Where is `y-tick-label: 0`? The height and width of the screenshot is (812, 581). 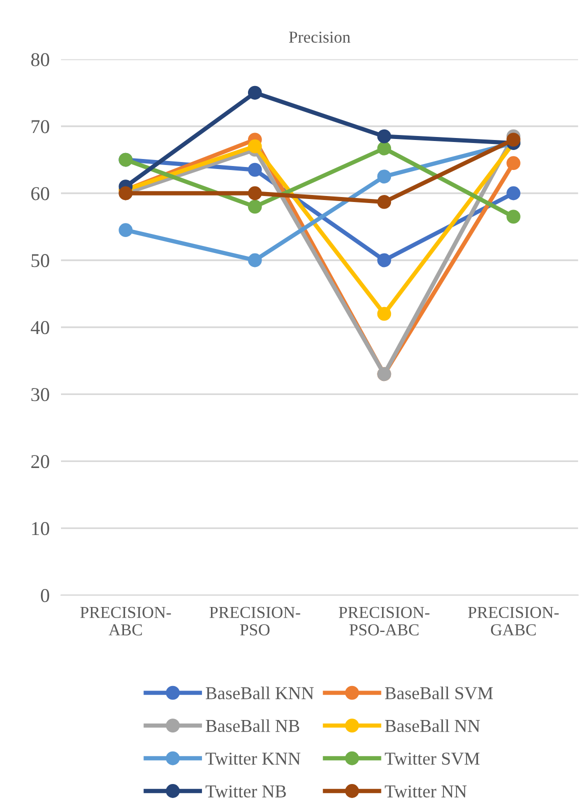 y-tick-label: 0 is located at coordinates (45, 595).